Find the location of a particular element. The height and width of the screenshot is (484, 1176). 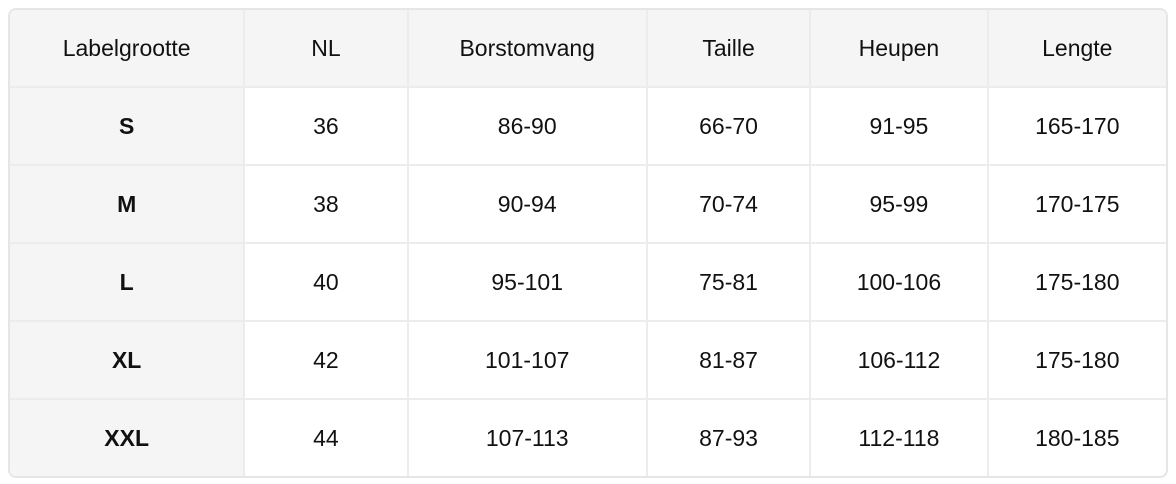

table-cell: 100-106 is located at coordinates (900, 283).